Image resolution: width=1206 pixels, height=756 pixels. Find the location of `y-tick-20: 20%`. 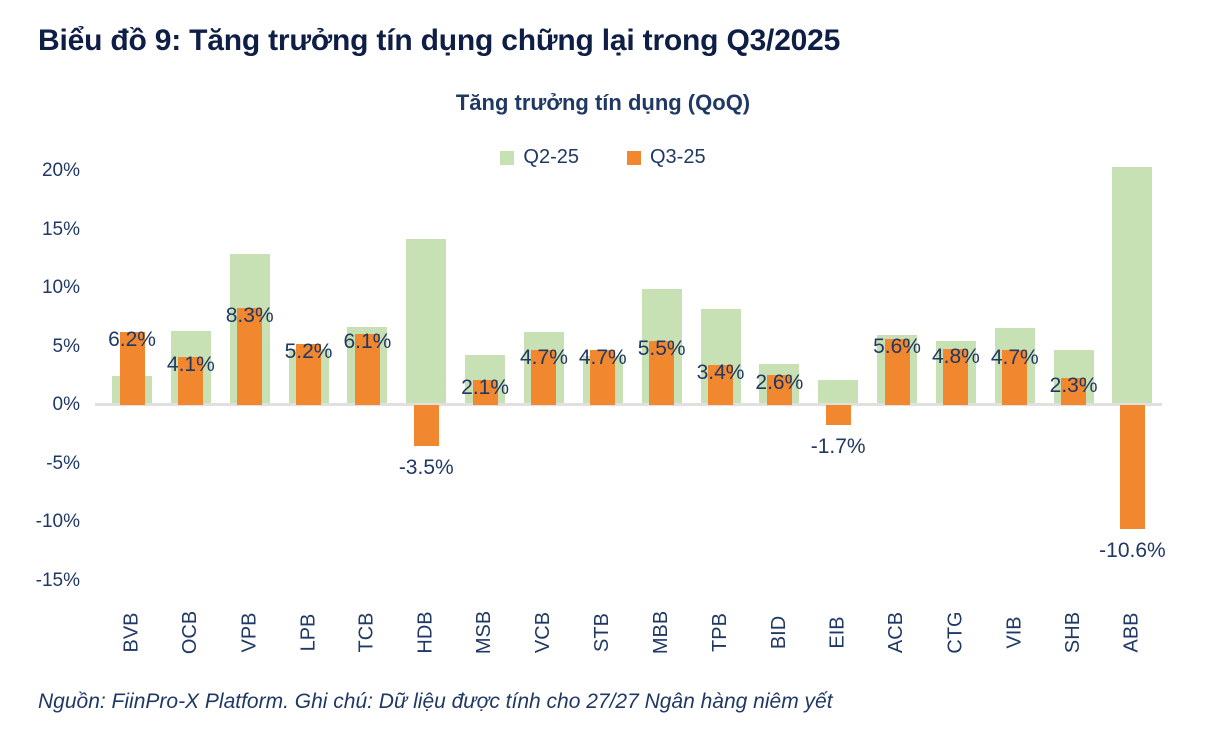

y-tick-20: 20% is located at coordinates (60, 170).